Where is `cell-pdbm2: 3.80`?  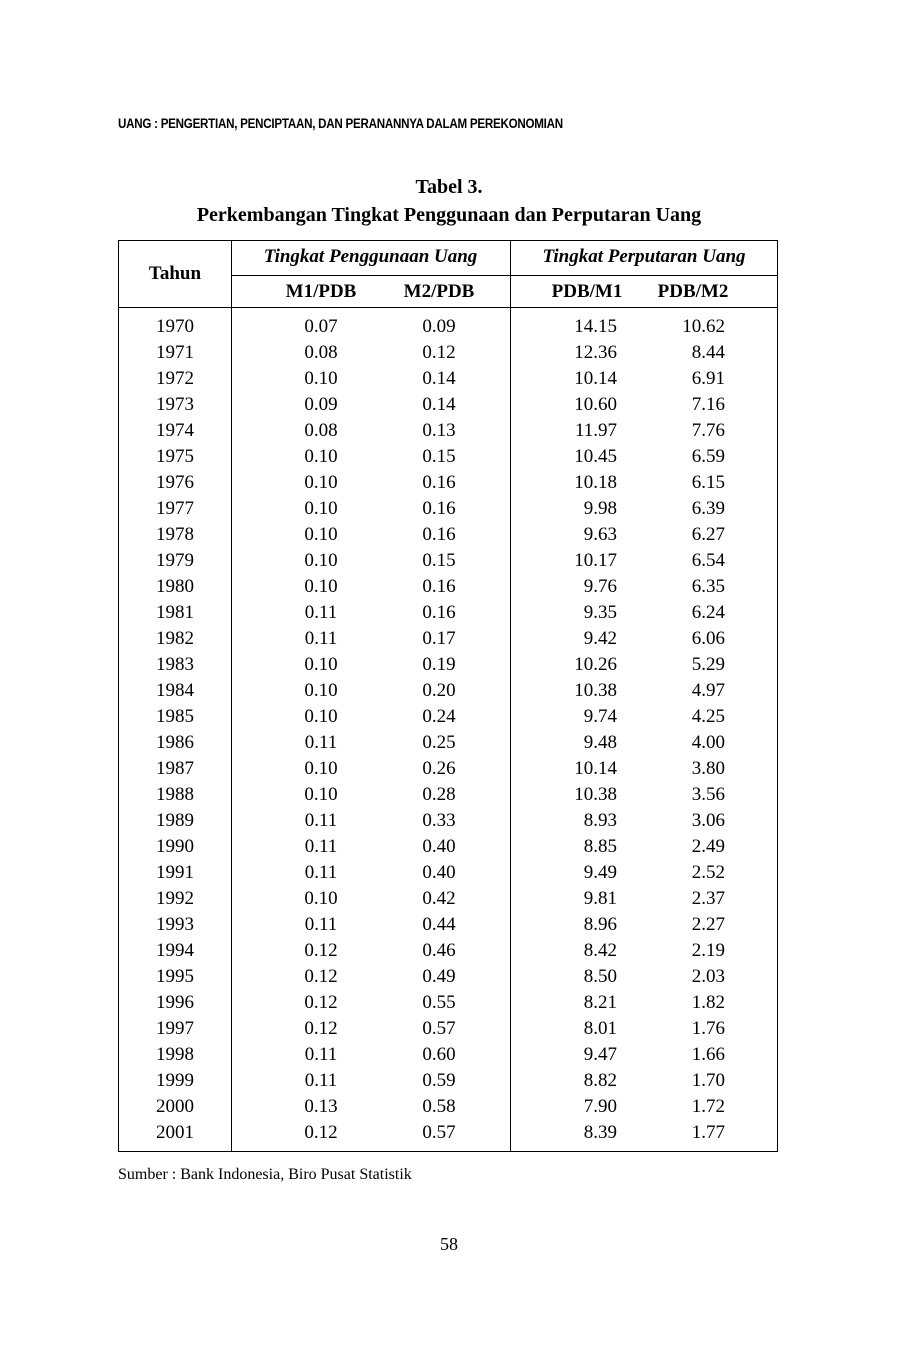
cell-pdbm2: 3.80 is located at coordinates (708, 768).